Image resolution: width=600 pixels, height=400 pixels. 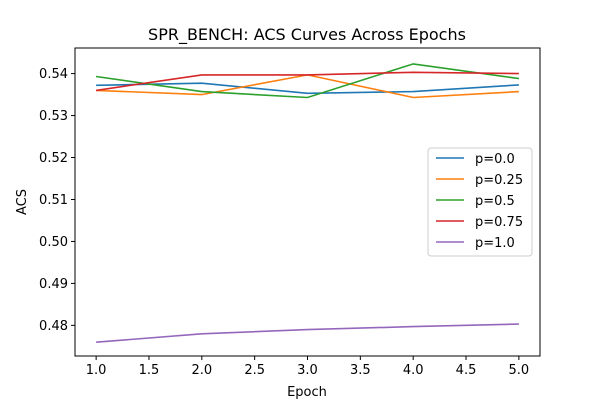 What do you see at coordinates (495, 159) in the screenshot?
I see `legend-label: p=0.0` at bounding box center [495, 159].